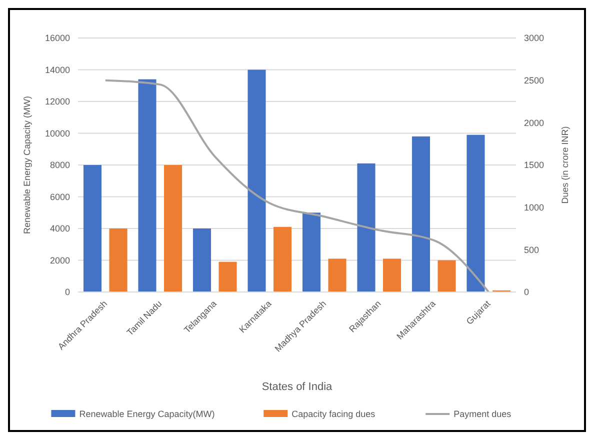 Image resolution: width=594 pixels, height=440 pixels. Describe the element at coordinates (334, 414) in the screenshot. I see `legend-label: Capacity facing dues` at that location.